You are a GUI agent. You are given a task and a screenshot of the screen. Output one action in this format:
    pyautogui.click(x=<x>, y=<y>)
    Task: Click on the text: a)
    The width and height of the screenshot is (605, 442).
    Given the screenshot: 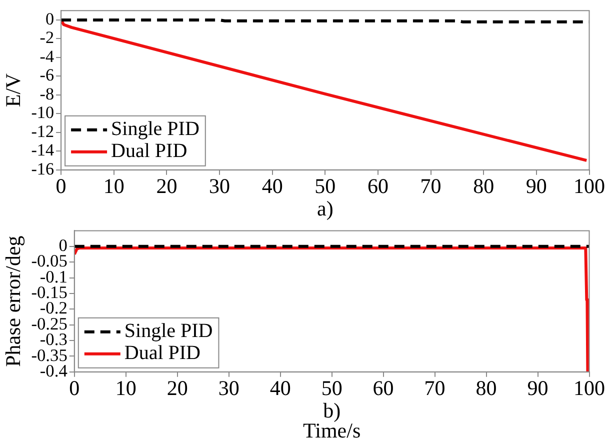 What is the action you would take?
    pyautogui.click(x=325, y=208)
    